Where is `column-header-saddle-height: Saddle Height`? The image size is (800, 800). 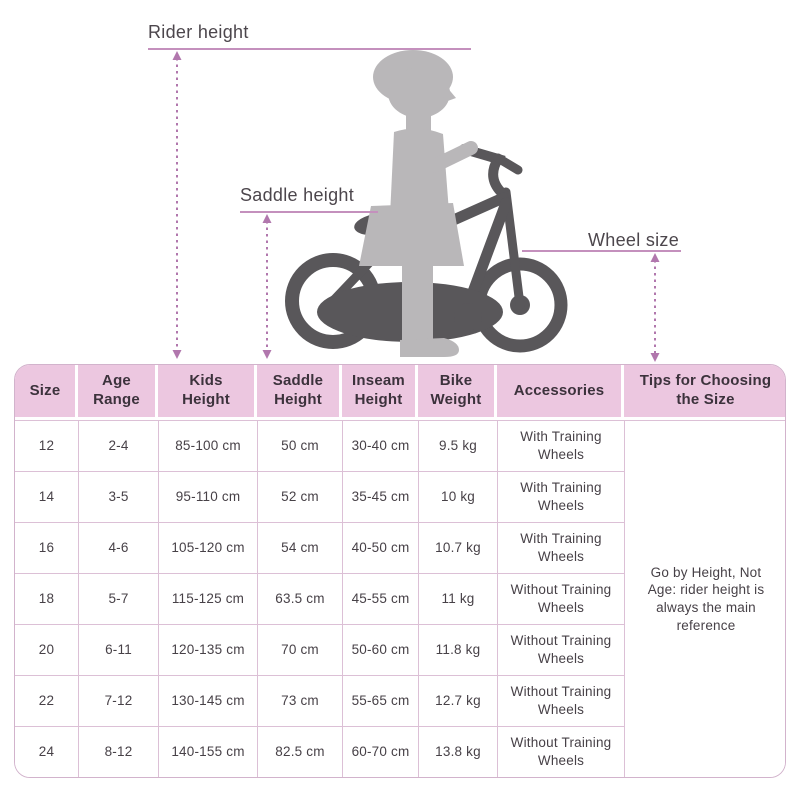
column-header-saddle-height: Saddle Height is located at coordinates (299, 392).